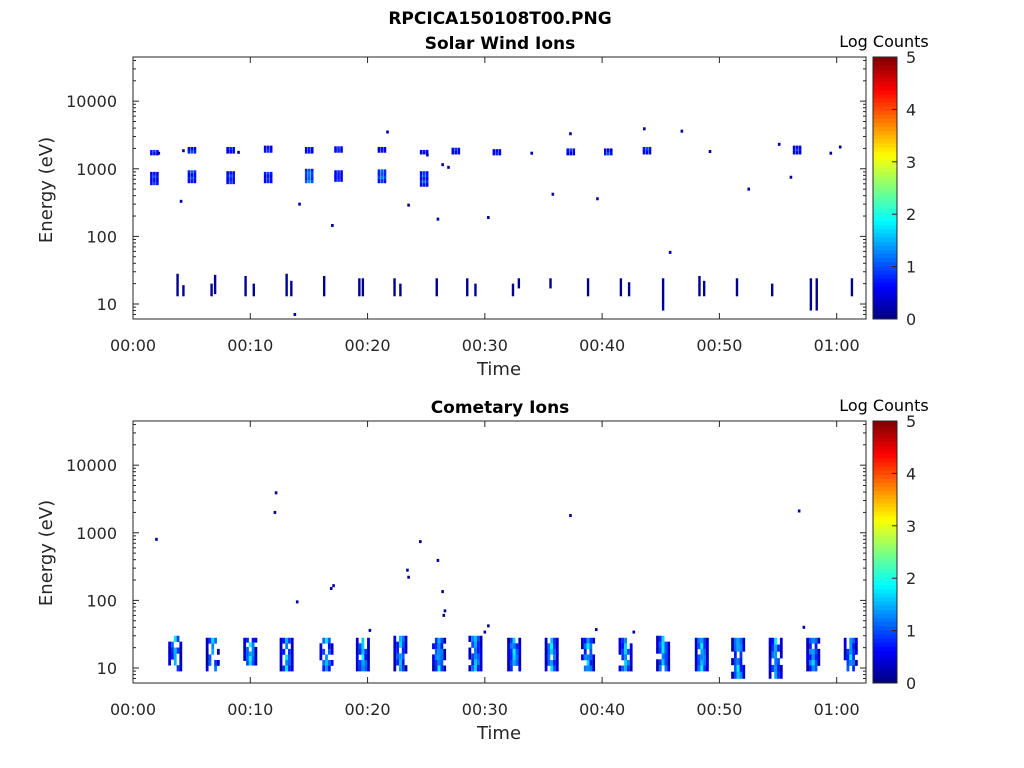 Image resolution: width=1024 pixels, height=768 pixels. I want to click on x-tick-label: 00:10, so click(250, 345).